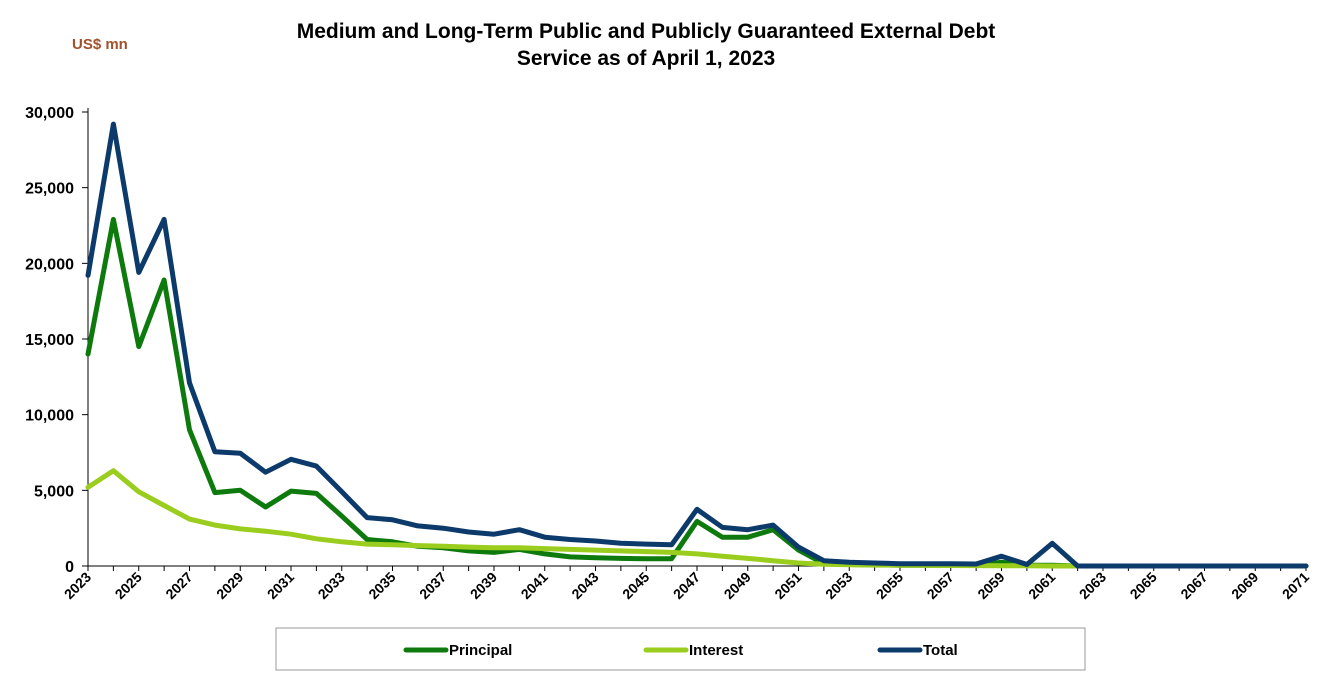 The width and height of the screenshot is (1332, 674). Describe the element at coordinates (838, 585) in the screenshot. I see `x-tick-label: 2053` at that location.